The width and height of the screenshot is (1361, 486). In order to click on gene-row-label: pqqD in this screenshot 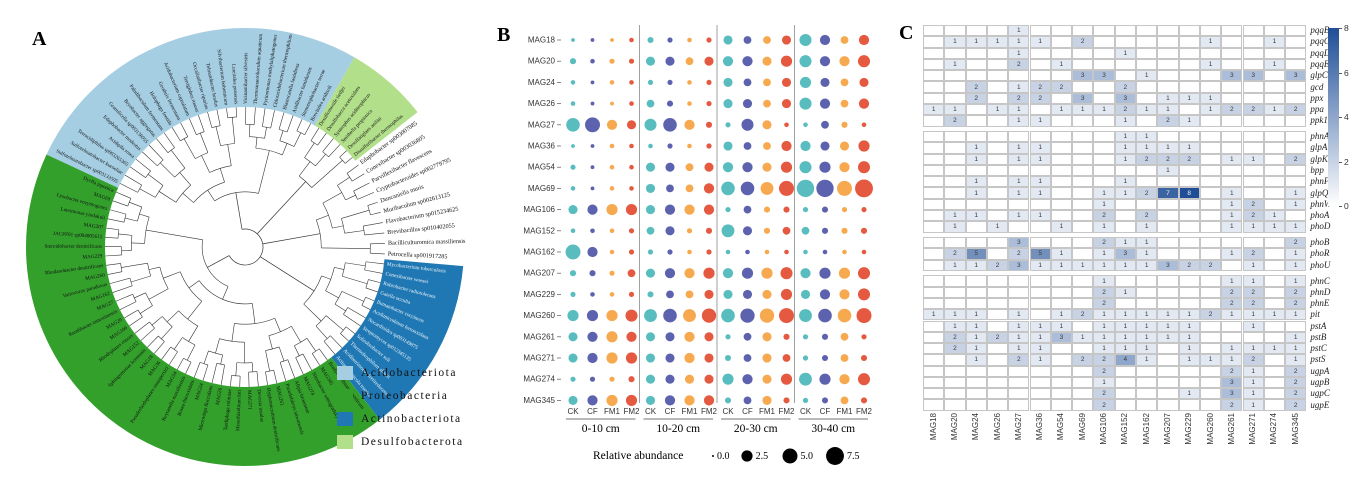, I will do `click(1320, 52)`.